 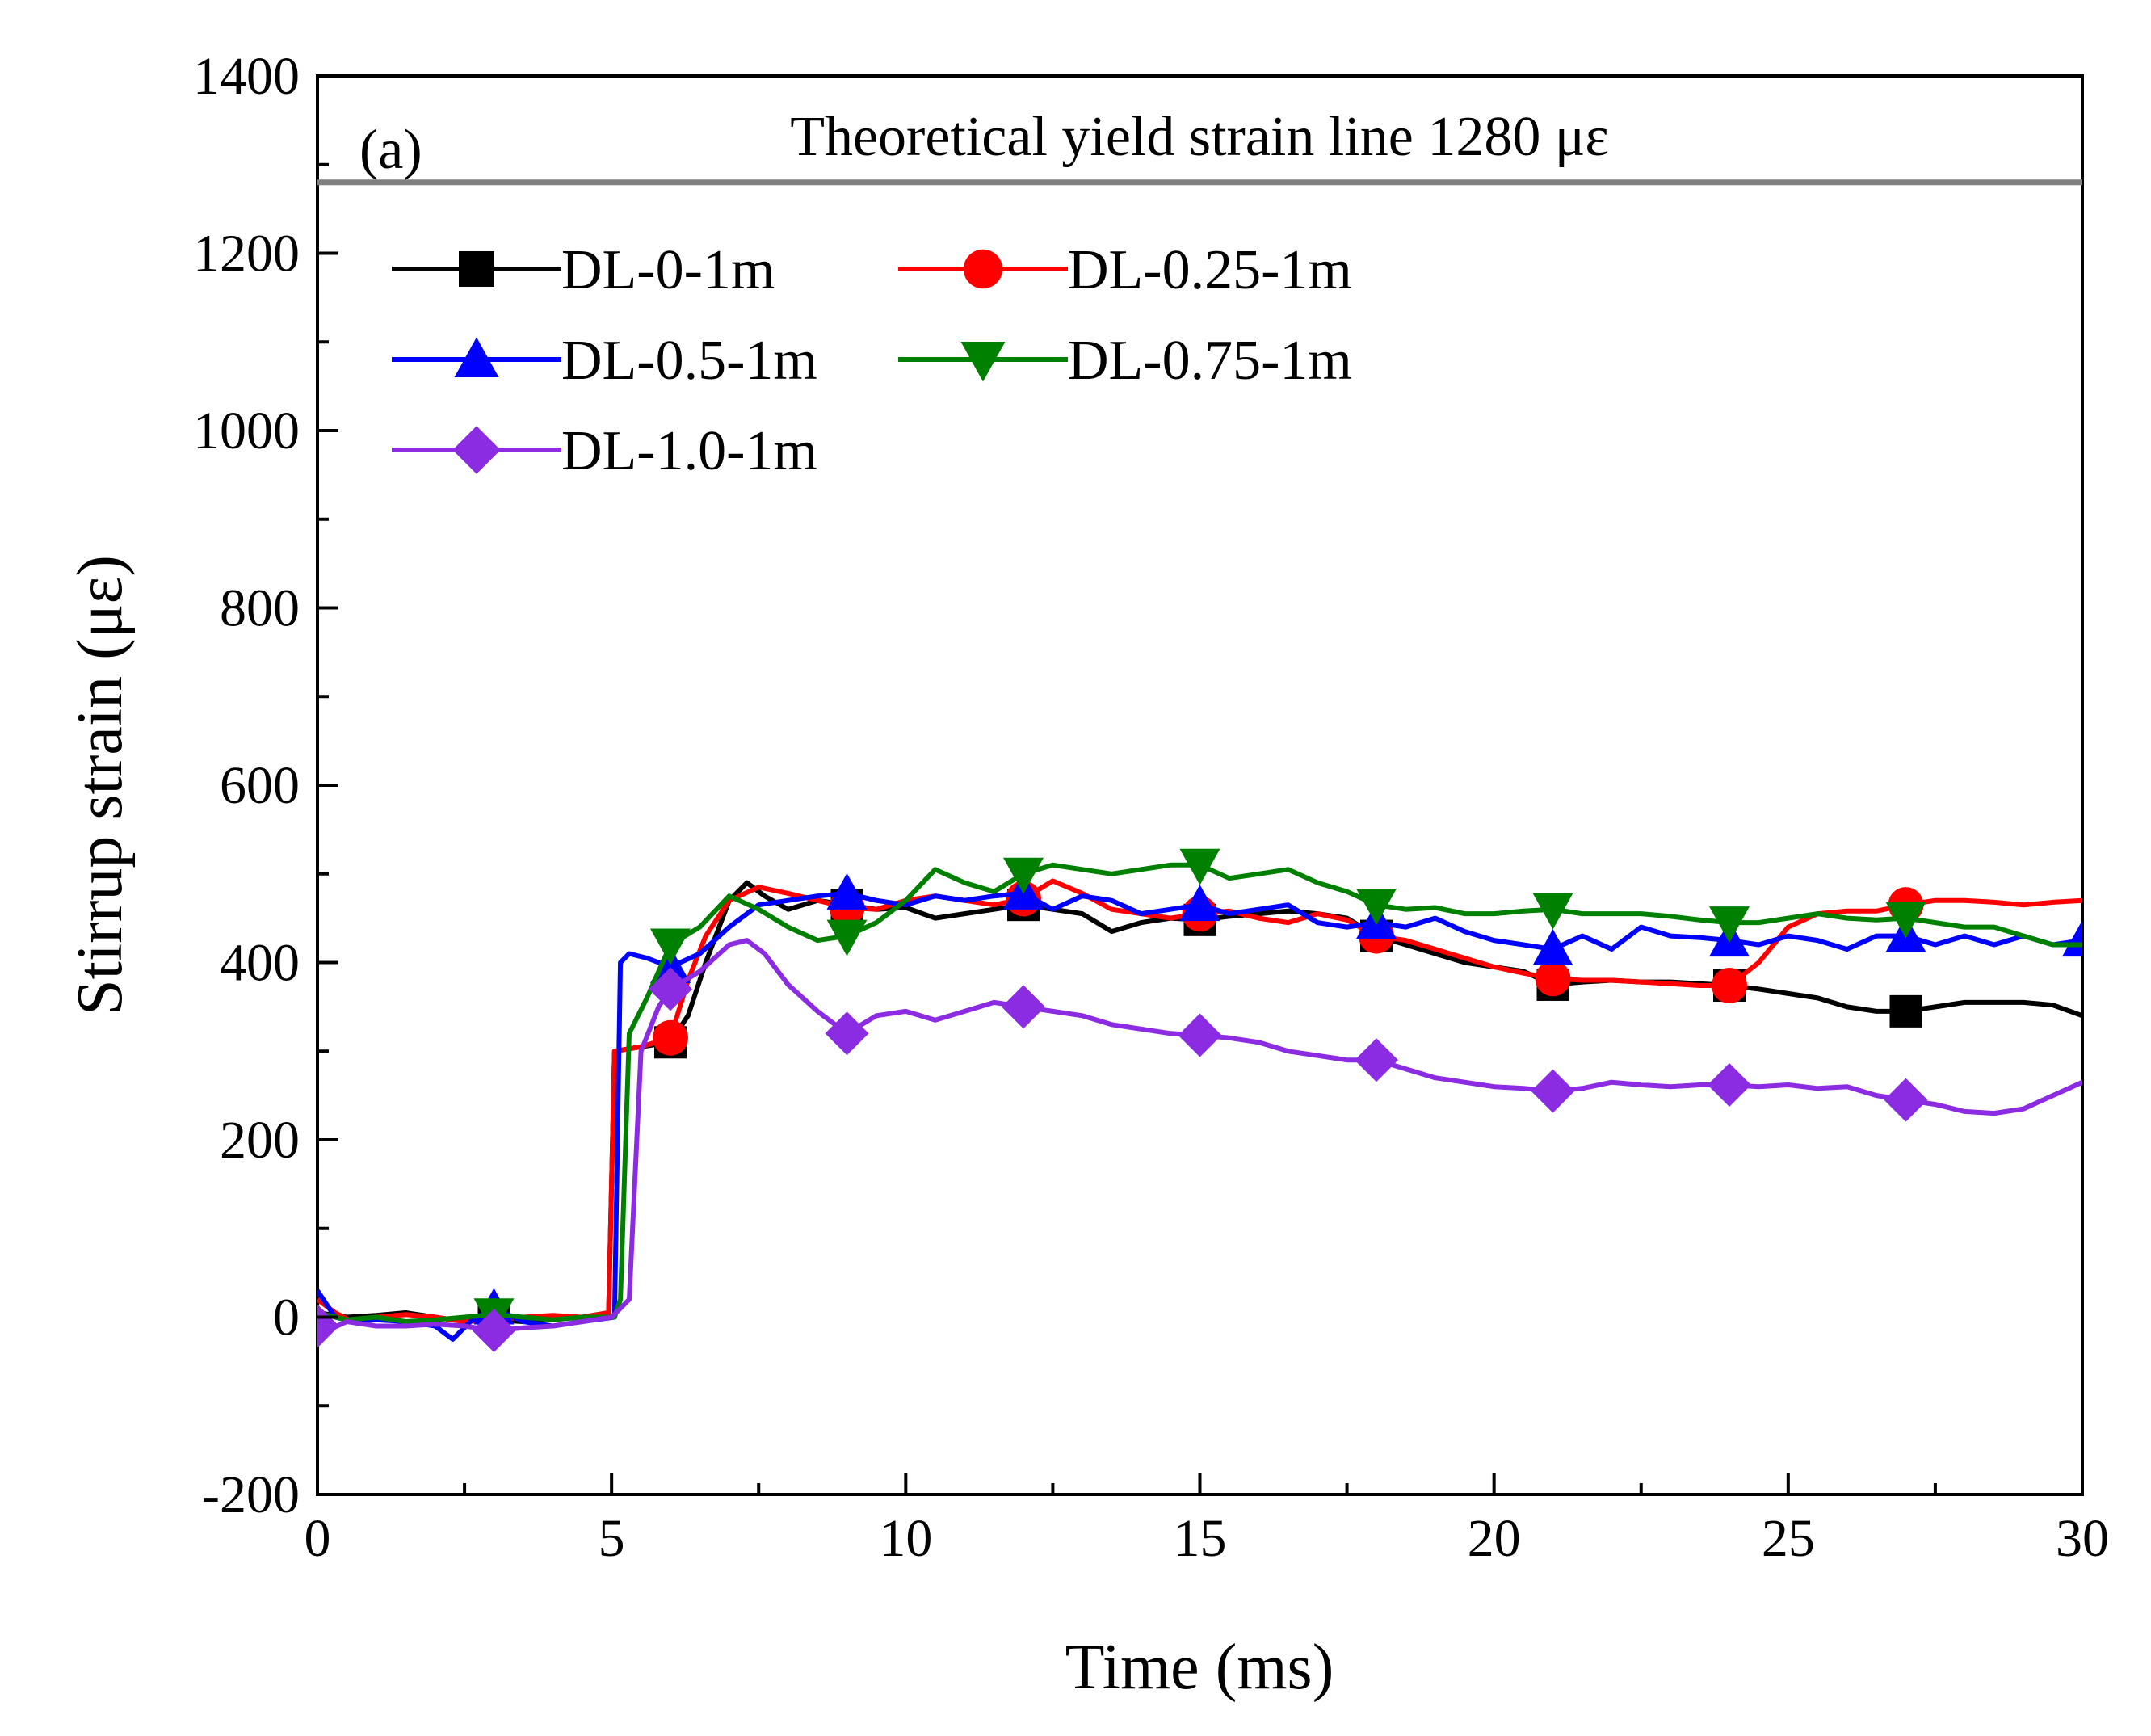 What do you see at coordinates (390, 150) in the screenshot?
I see `panel-label: (a)` at bounding box center [390, 150].